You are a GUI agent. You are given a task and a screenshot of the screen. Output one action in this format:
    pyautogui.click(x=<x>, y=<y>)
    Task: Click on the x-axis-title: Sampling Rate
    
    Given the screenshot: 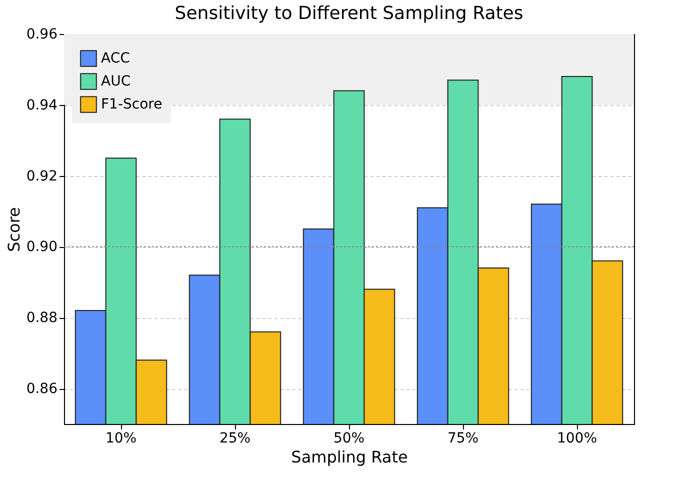 What is the action you would take?
    pyautogui.click(x=349, y=457)
    